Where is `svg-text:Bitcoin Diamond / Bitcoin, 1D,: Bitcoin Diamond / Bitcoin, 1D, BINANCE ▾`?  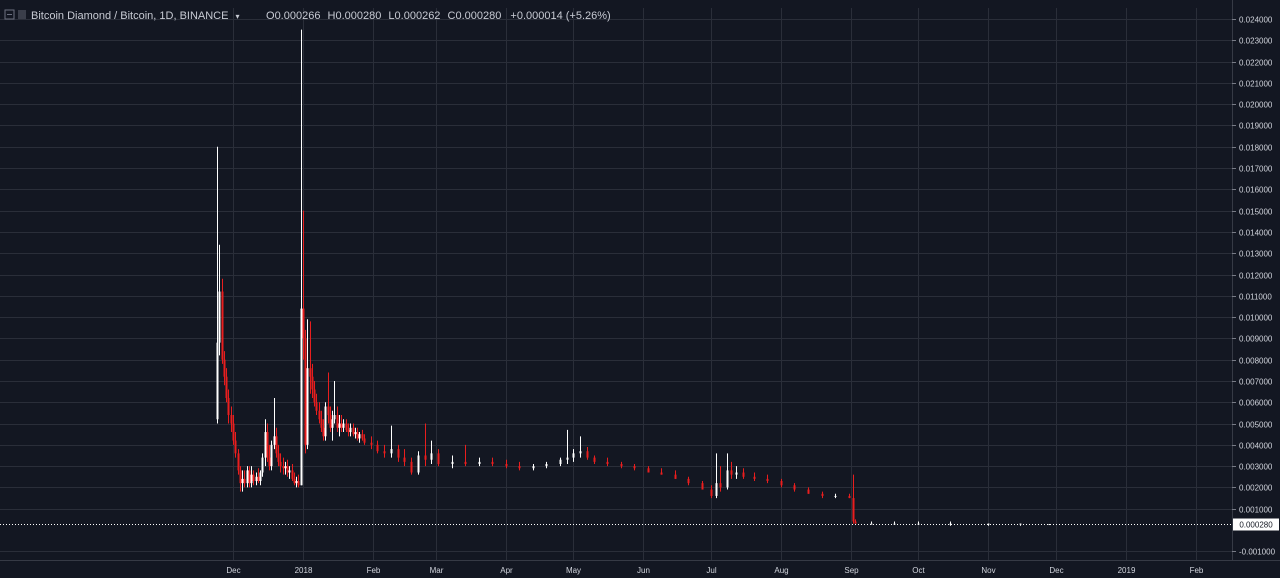 svg-text:Bitcoin Diamond / Bitcoin, 1D,: Bitcoin Diamond / Bitcoin, 1D, BINANCE ▾ is located at coordinates (135, 16).